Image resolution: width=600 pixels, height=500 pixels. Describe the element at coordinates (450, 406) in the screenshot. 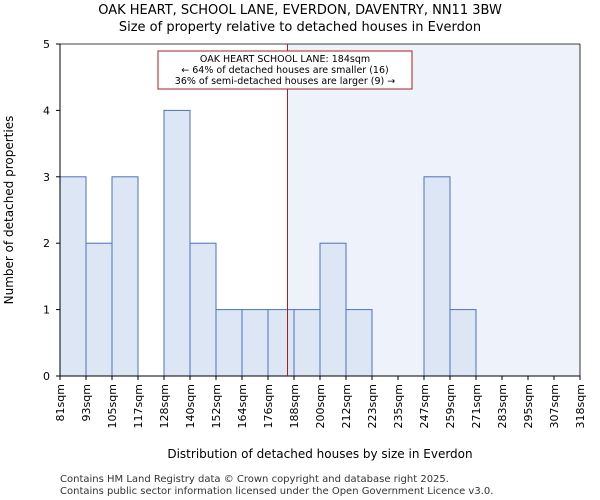

I see `x-tick-label: 259sqm` at that location.